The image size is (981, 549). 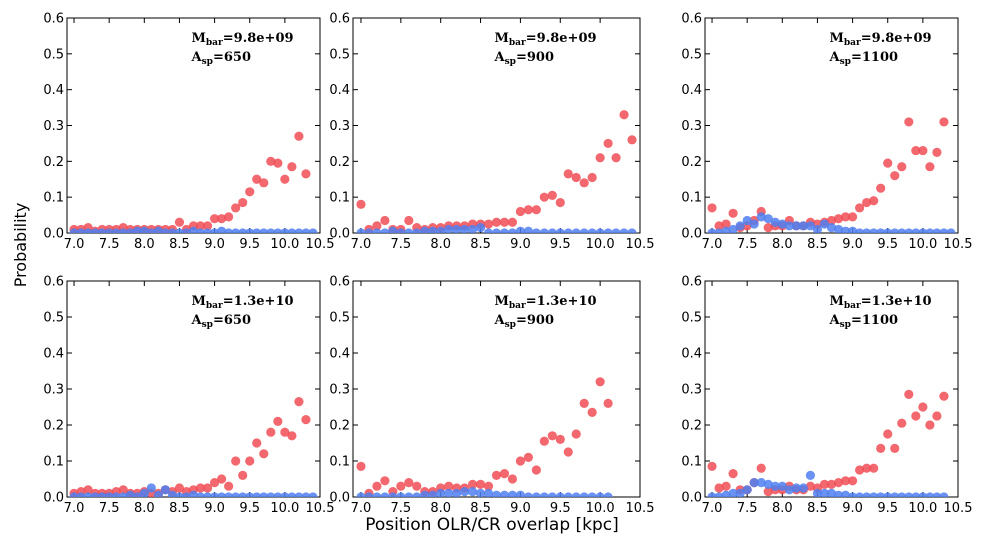 What do you see at coordinates (520, 508) in the screenshot?
I see `x-tick-label: 9.0` at bounding box center [520, 508].